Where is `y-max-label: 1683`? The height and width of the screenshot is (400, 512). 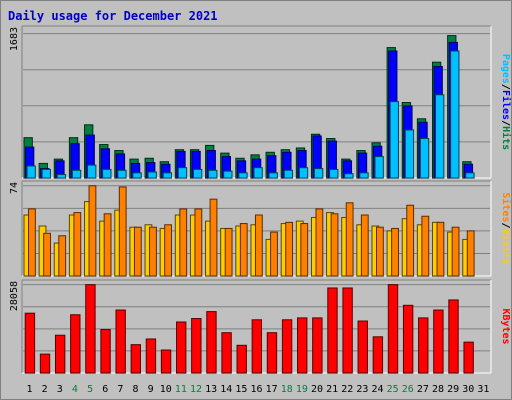 y-max-label: 1683 is located at coordinates (14, 39).